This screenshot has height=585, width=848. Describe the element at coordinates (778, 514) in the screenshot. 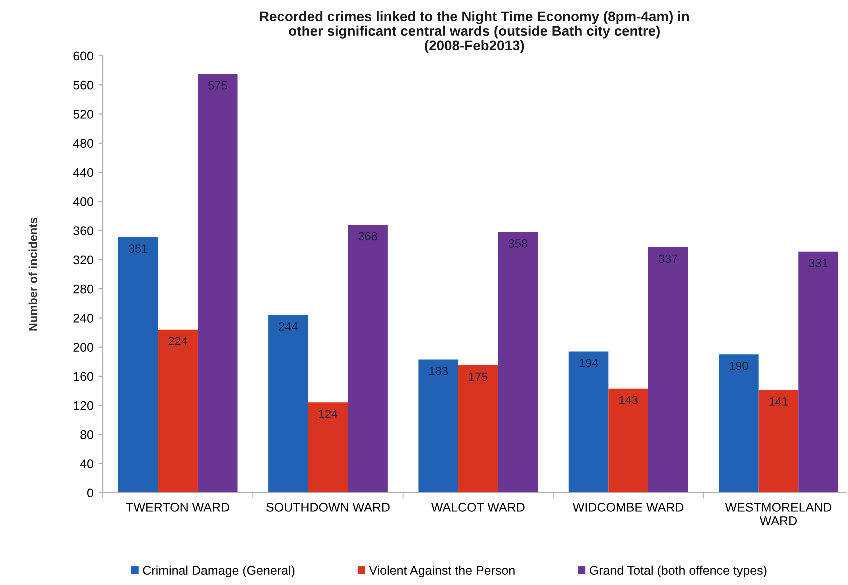

I see `x-tick-label: WESTMORELAND WARD` at that location.